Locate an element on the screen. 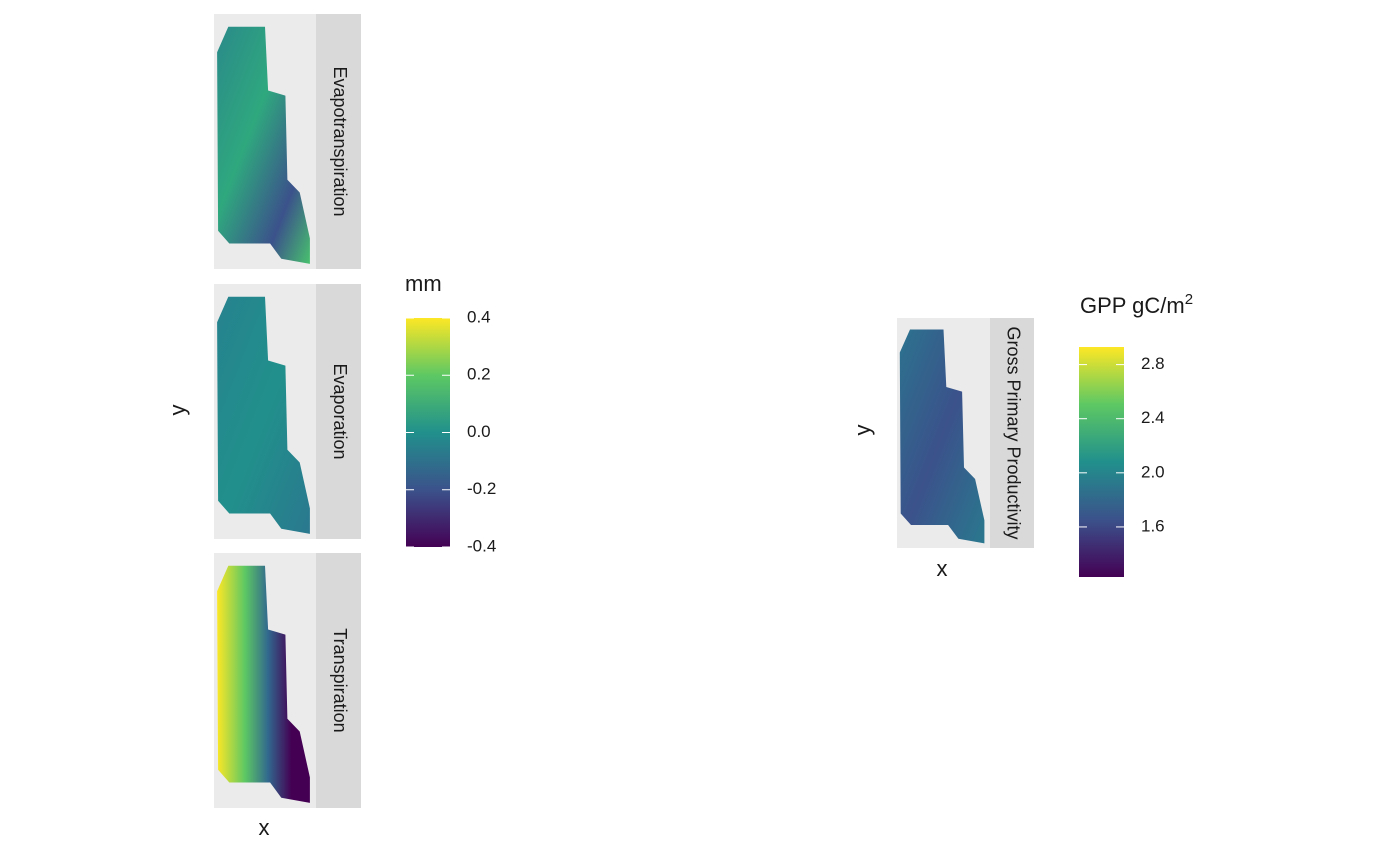  strip-label: Gross Primary Productivity is located at coordinates (1013, 432).